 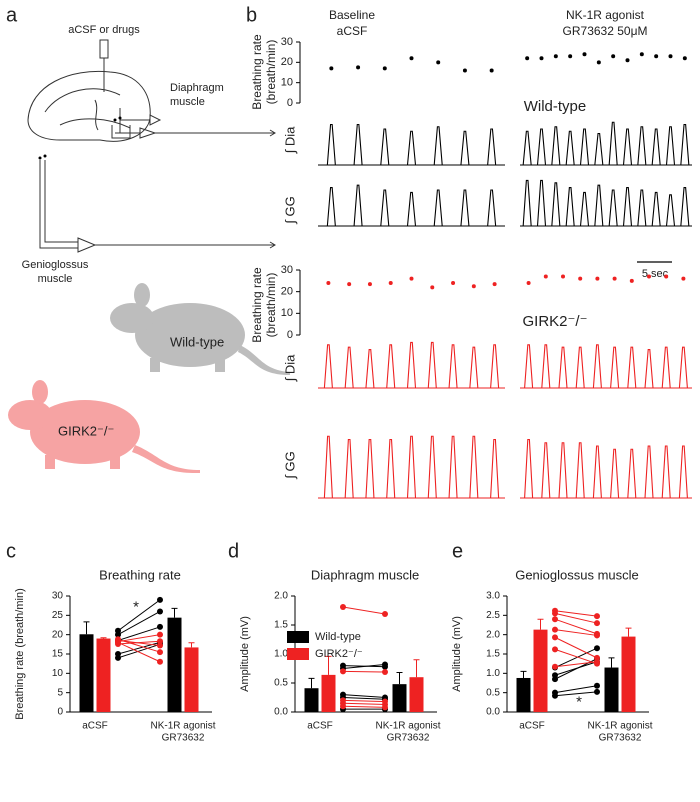 What do you see at coordinates (60, 692) in the screenshot?
I see `y-tick-label: 5` at bounding box center [60, 692].